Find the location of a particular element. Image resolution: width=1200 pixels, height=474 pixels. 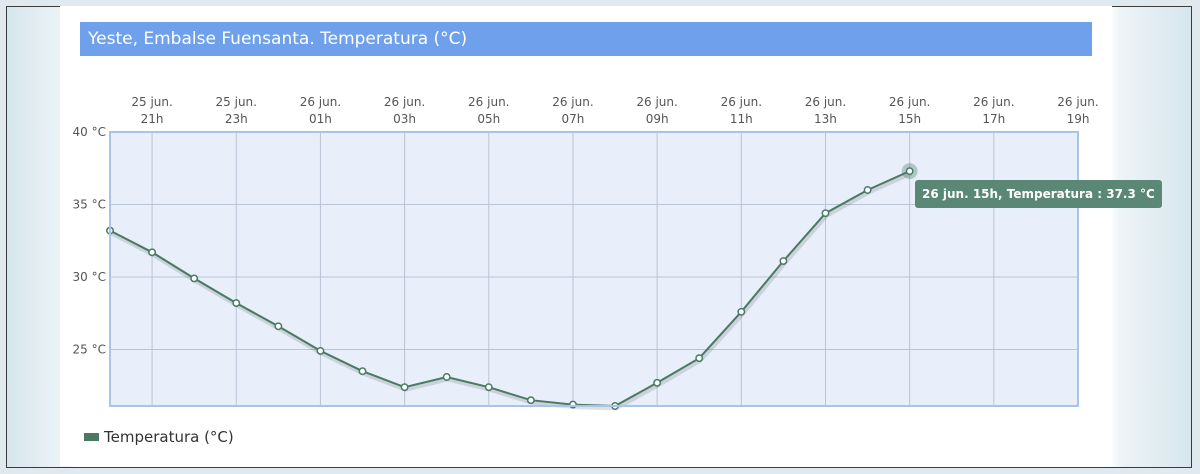

x-tick-label-hour: 03h is located at coordinates (404, 119).